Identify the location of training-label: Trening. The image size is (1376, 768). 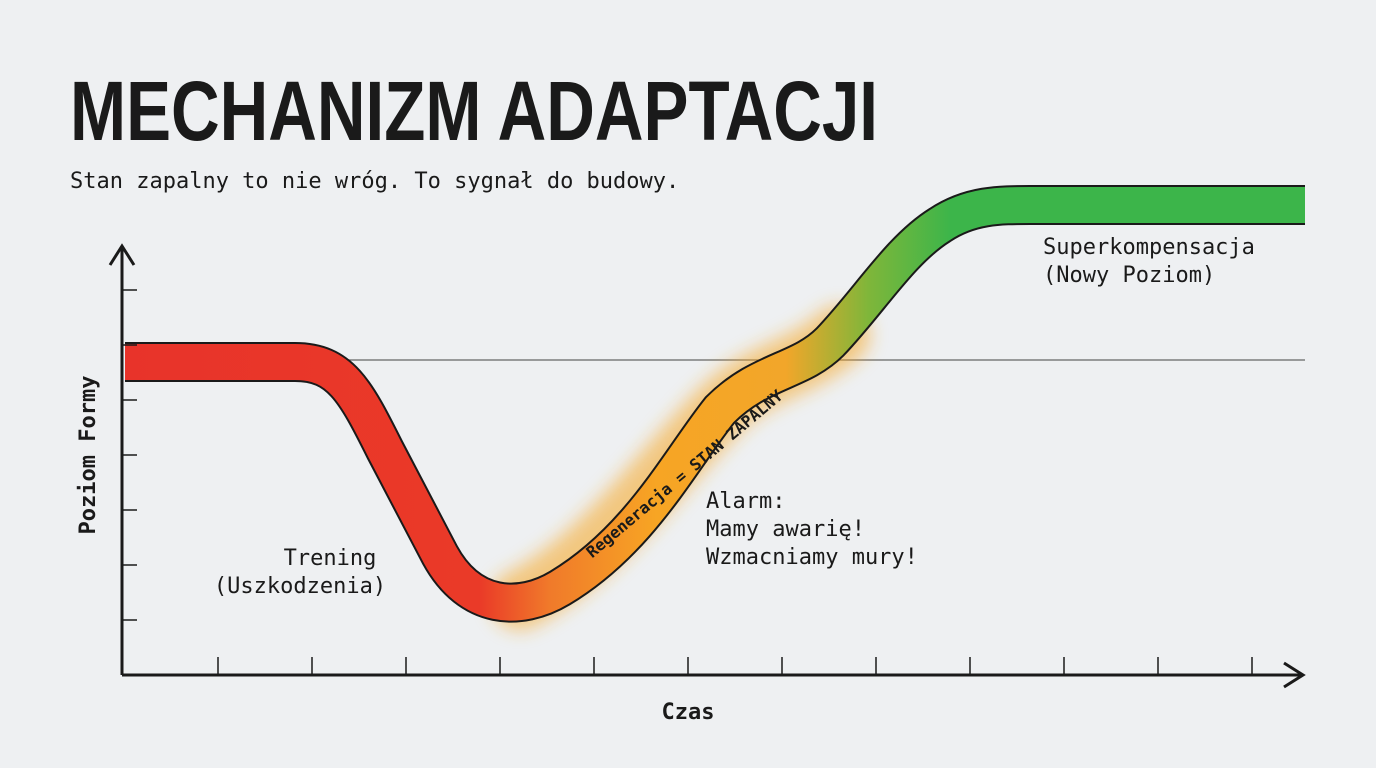
(330, 558).